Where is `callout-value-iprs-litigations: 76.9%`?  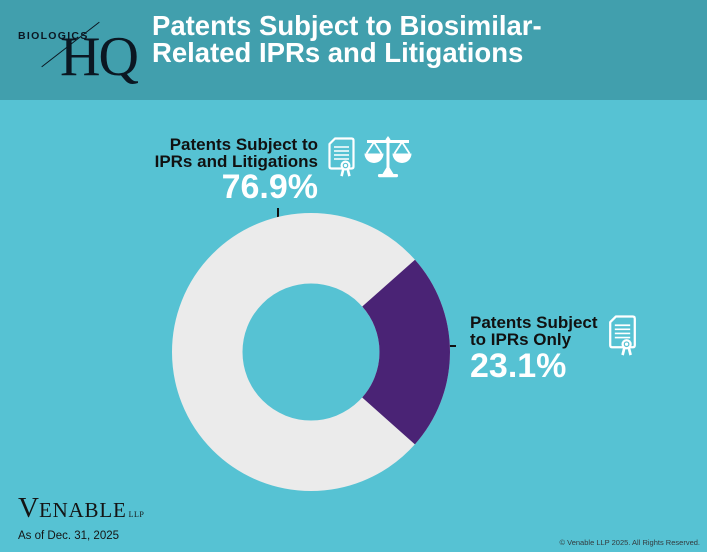
callout-value-iprs-litigations: 76.9% is located at coordinates (269, 187).